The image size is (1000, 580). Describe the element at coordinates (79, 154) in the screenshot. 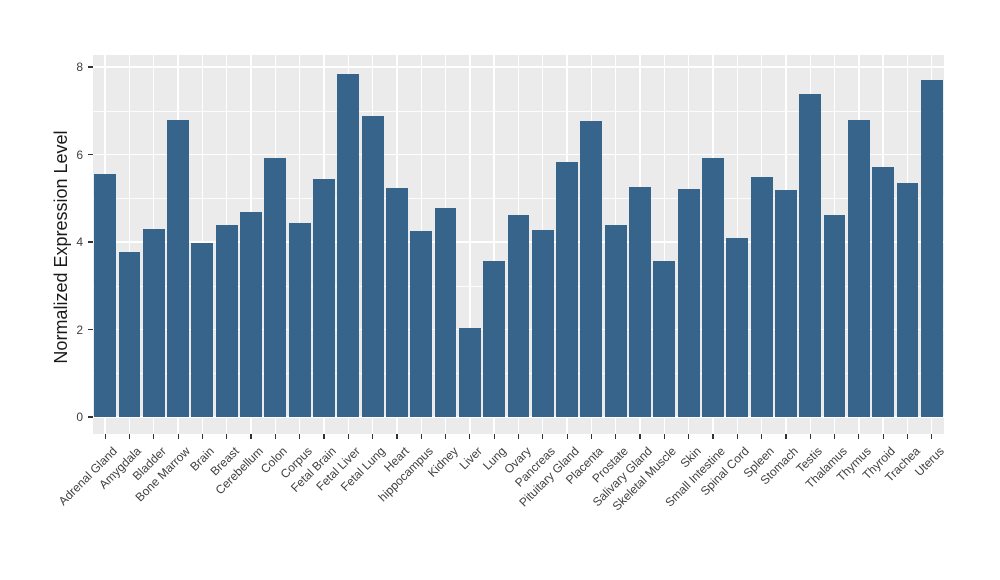

I see `y-tick-label: 6` at that location.